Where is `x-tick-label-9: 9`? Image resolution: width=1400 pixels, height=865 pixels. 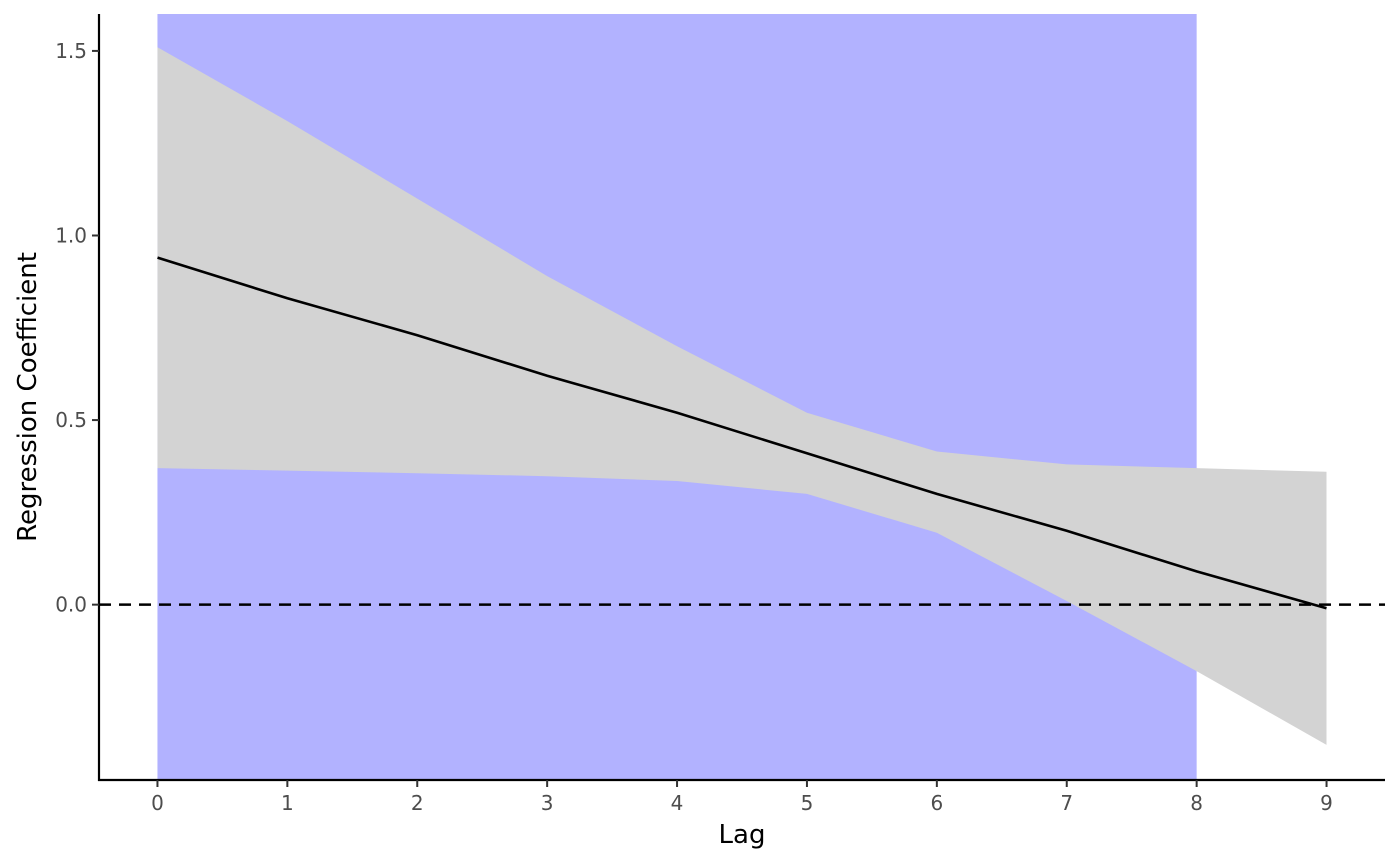
x-tick-label-9: 9 is located at coordinates (1326, 803).